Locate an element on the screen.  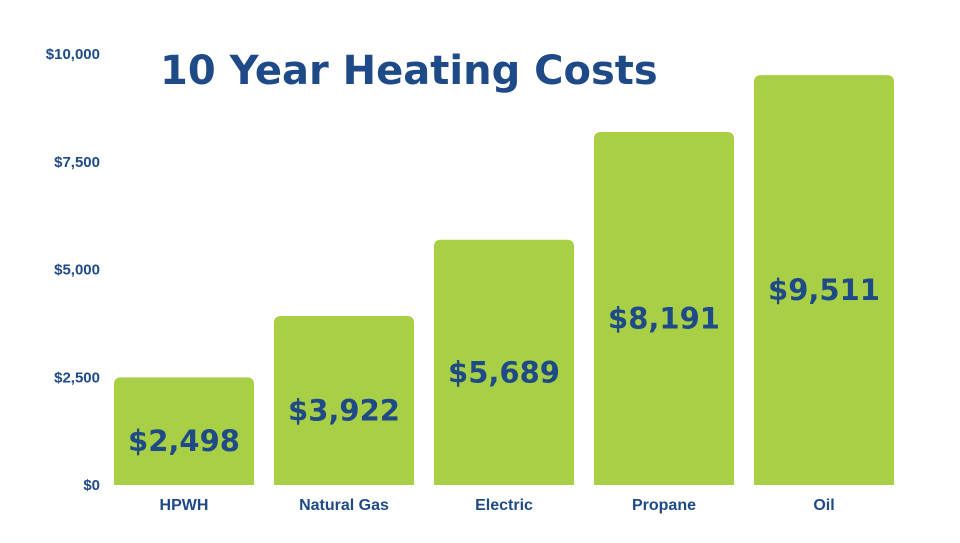
chart-title: 10 Year Heating Costs is located at coordinates (409, 71).